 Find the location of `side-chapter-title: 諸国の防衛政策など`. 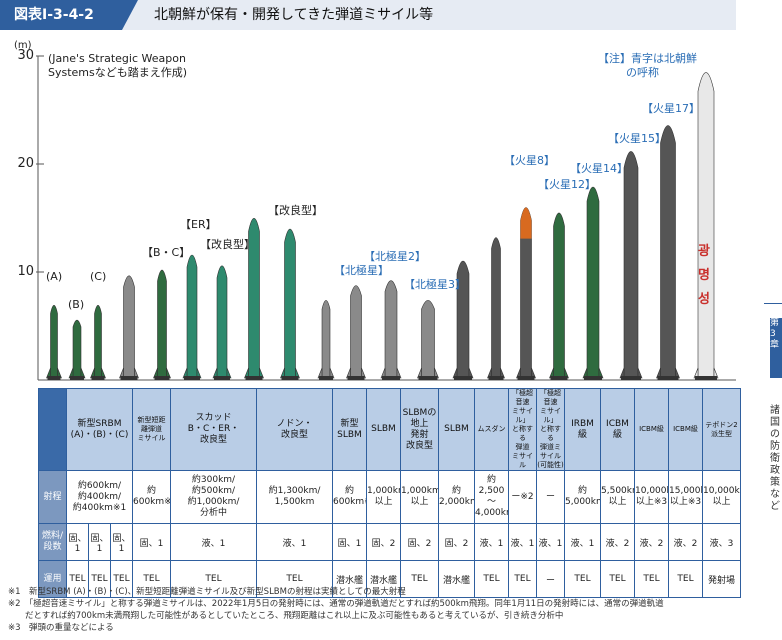

side-chapter-title: 諸国の防衛政策など is located at coordinates (775, 458).